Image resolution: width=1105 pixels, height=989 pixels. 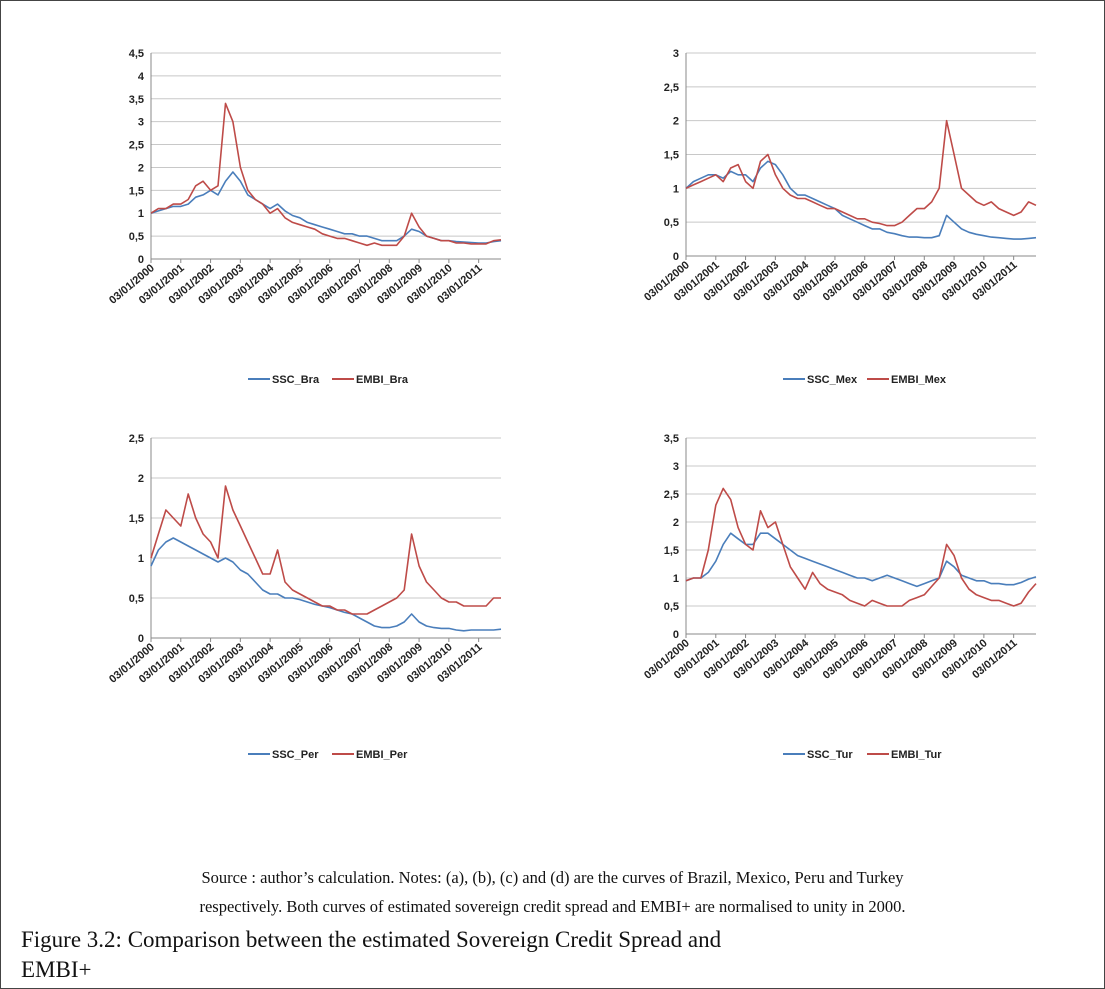 I want to click on legend-label: SSC_Per, so click(x=295, y=755).